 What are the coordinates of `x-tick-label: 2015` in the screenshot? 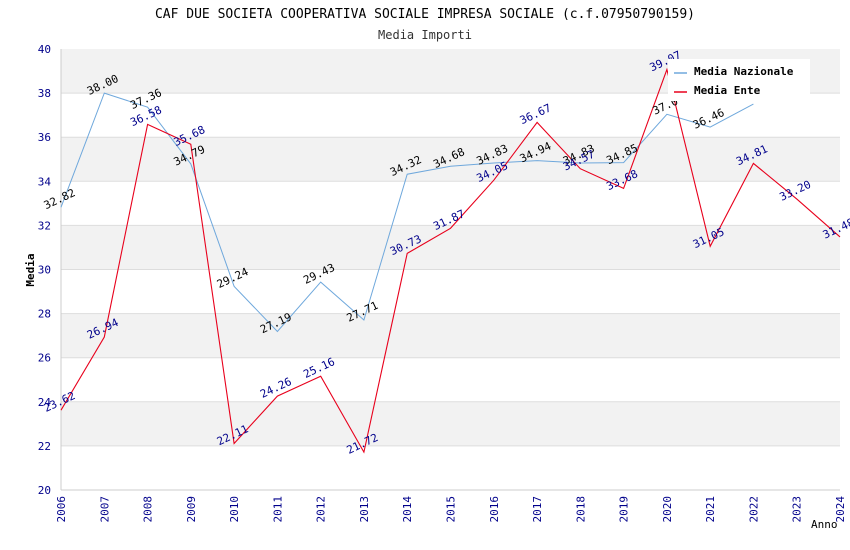 It's located at (451, 509).